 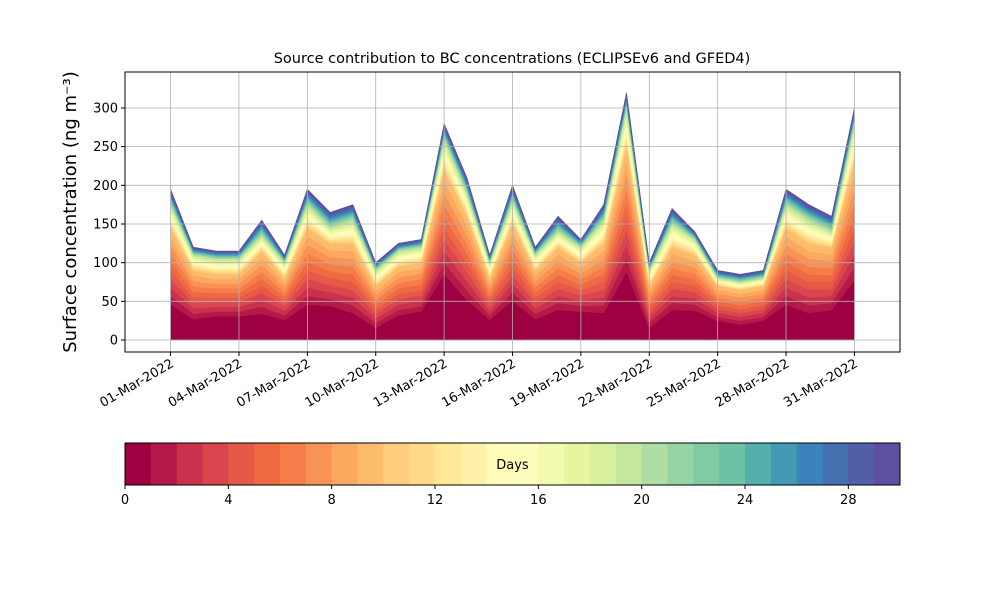 I want to click on colorbar-tick-label: 12, so click(x=435, y=500).